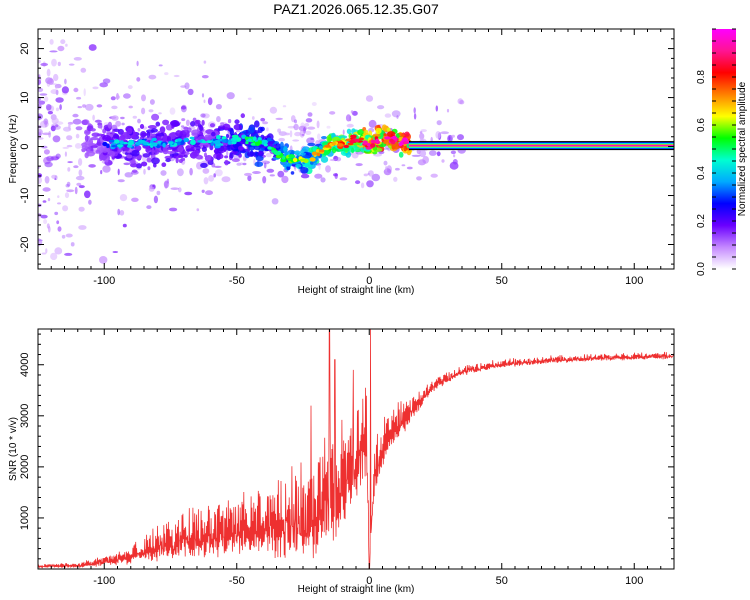  I want to click on spectrogram-constant-line, so click(541, 145).